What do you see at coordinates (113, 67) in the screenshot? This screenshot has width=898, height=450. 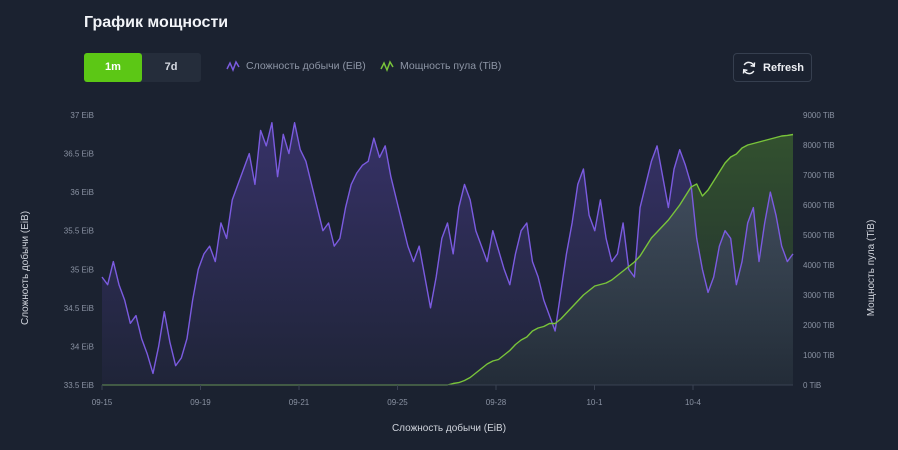 I see `tab-1m: 1m` at bounding box center [113, 67].